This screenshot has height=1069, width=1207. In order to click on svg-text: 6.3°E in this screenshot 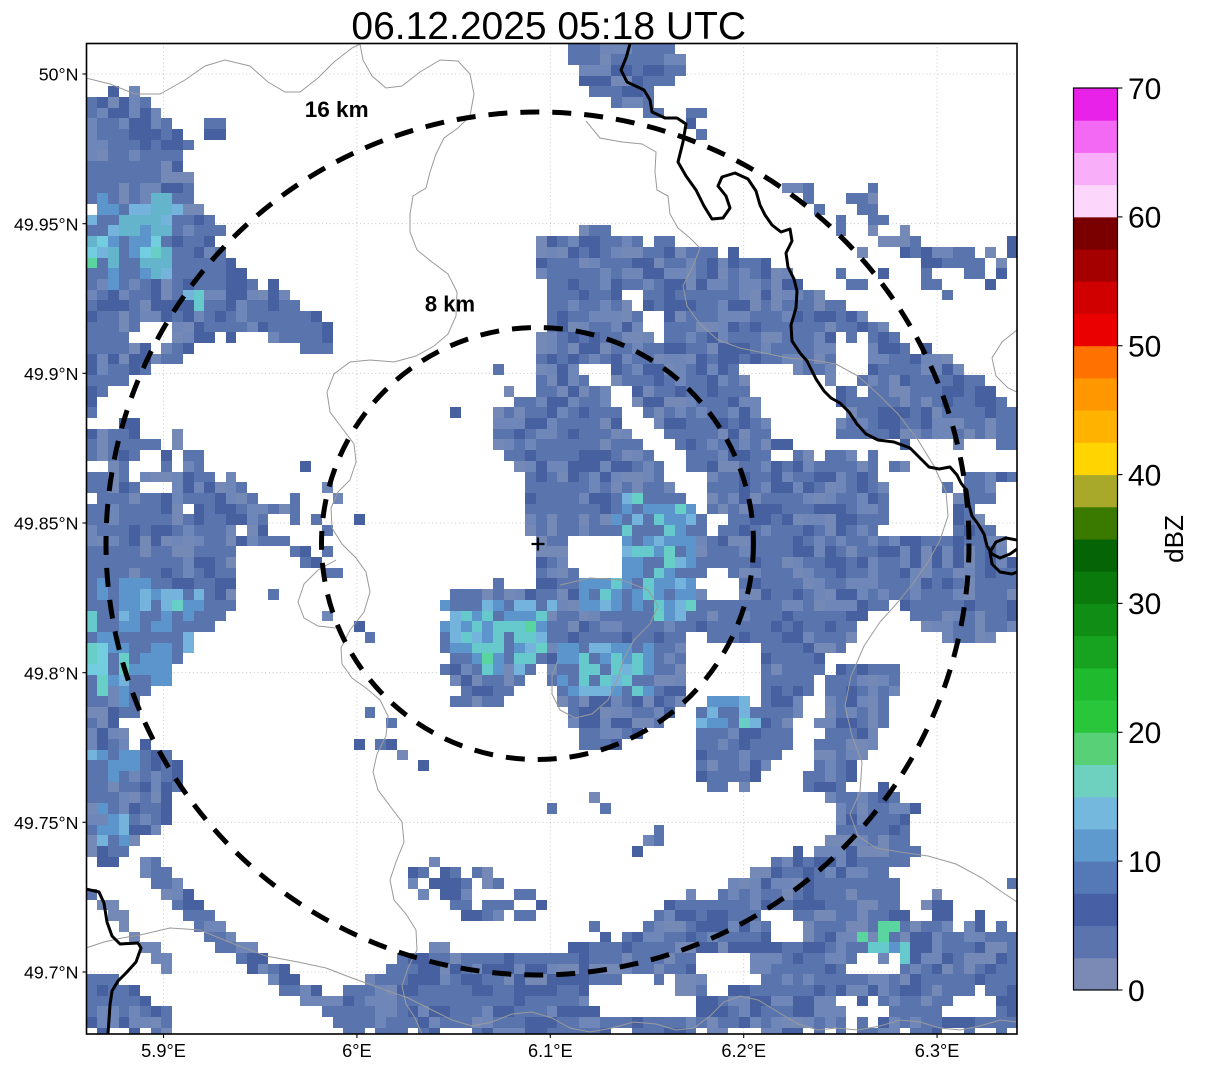, I will do `click(937, 1051)`.